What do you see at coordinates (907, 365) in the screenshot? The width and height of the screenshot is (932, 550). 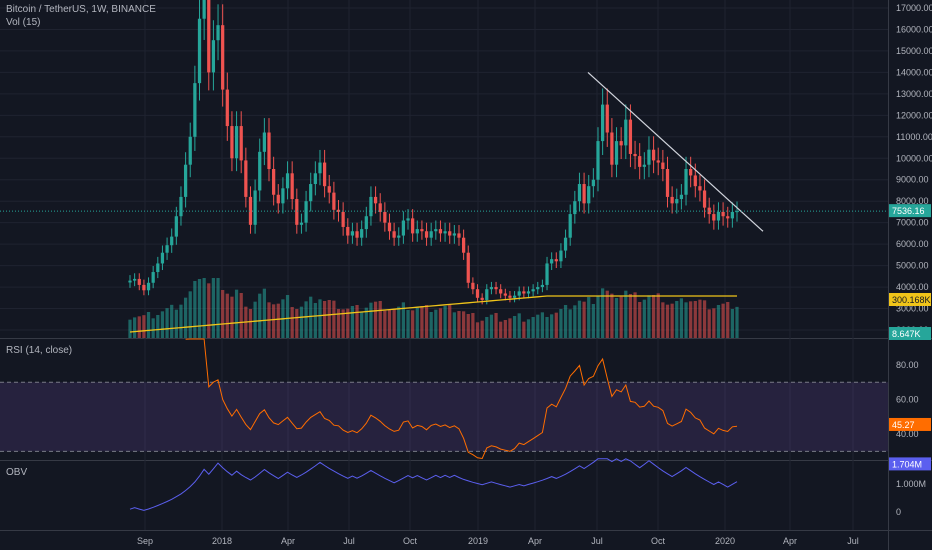 I see `rsi-tick-label: 80.00` at bounding box center [907, 365].